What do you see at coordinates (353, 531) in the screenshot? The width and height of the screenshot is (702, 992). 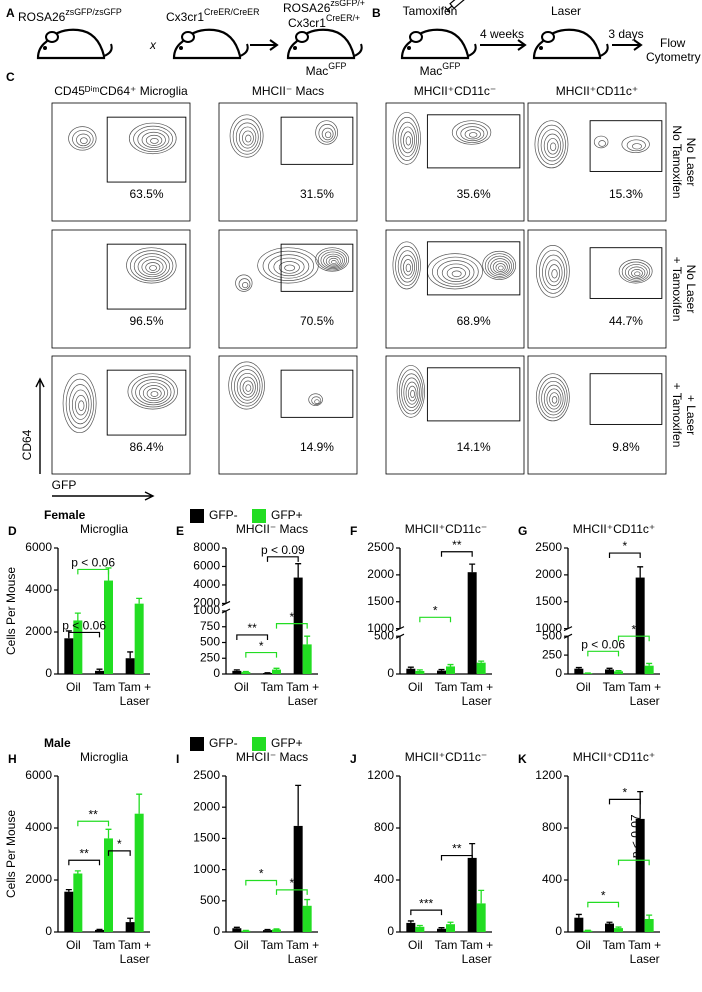 I see `panel-letter: F` at bounding box center [353, 531].